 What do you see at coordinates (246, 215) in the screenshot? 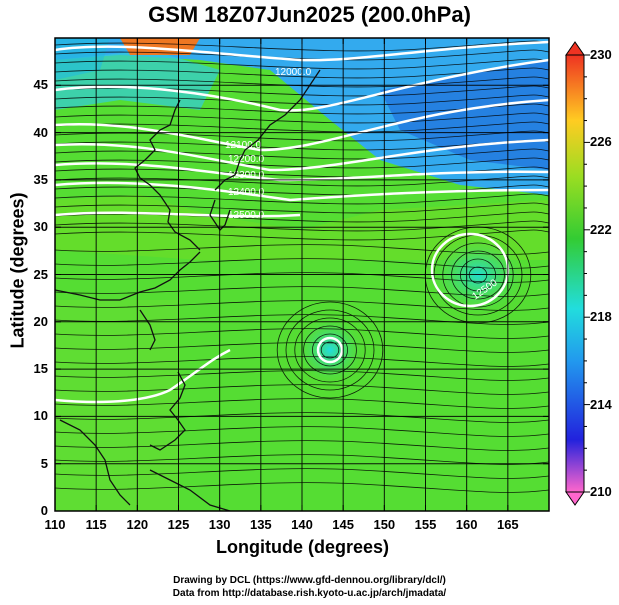
I see `contour-label: 12500.0` at bounding box center [246, 215].